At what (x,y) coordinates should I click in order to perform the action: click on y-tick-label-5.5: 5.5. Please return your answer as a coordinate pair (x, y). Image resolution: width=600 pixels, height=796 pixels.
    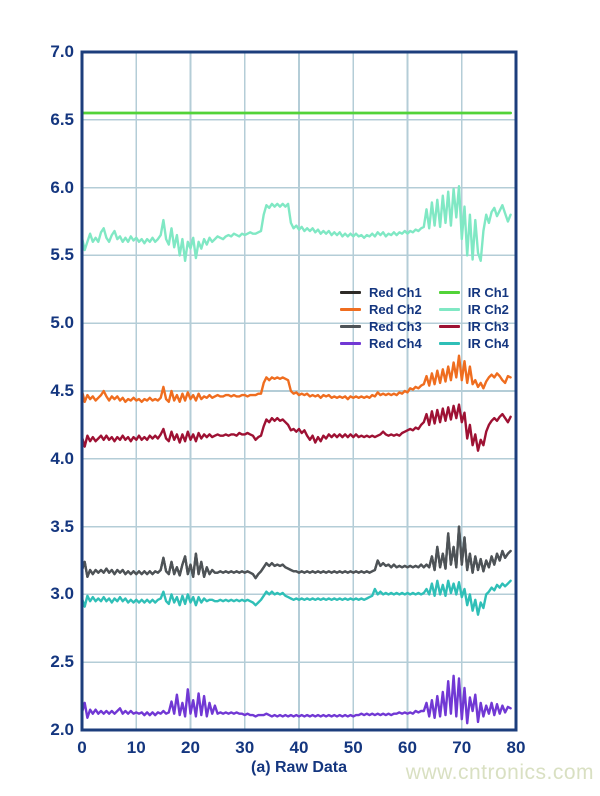
    Looking at the image, I should click on (62, 255).